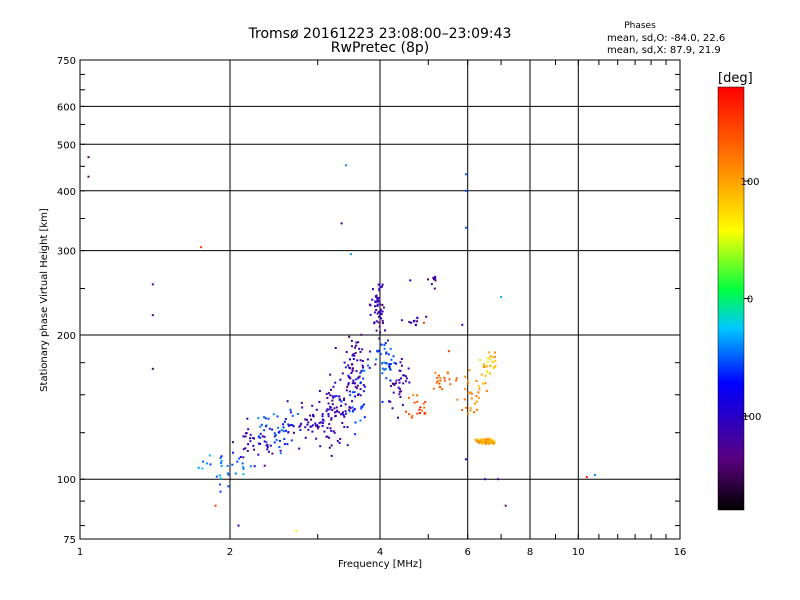  What do you see at coordinates (380, 552) in the screenshot?
I see `x-tick-label: 4` at bounding box center [380, 552].